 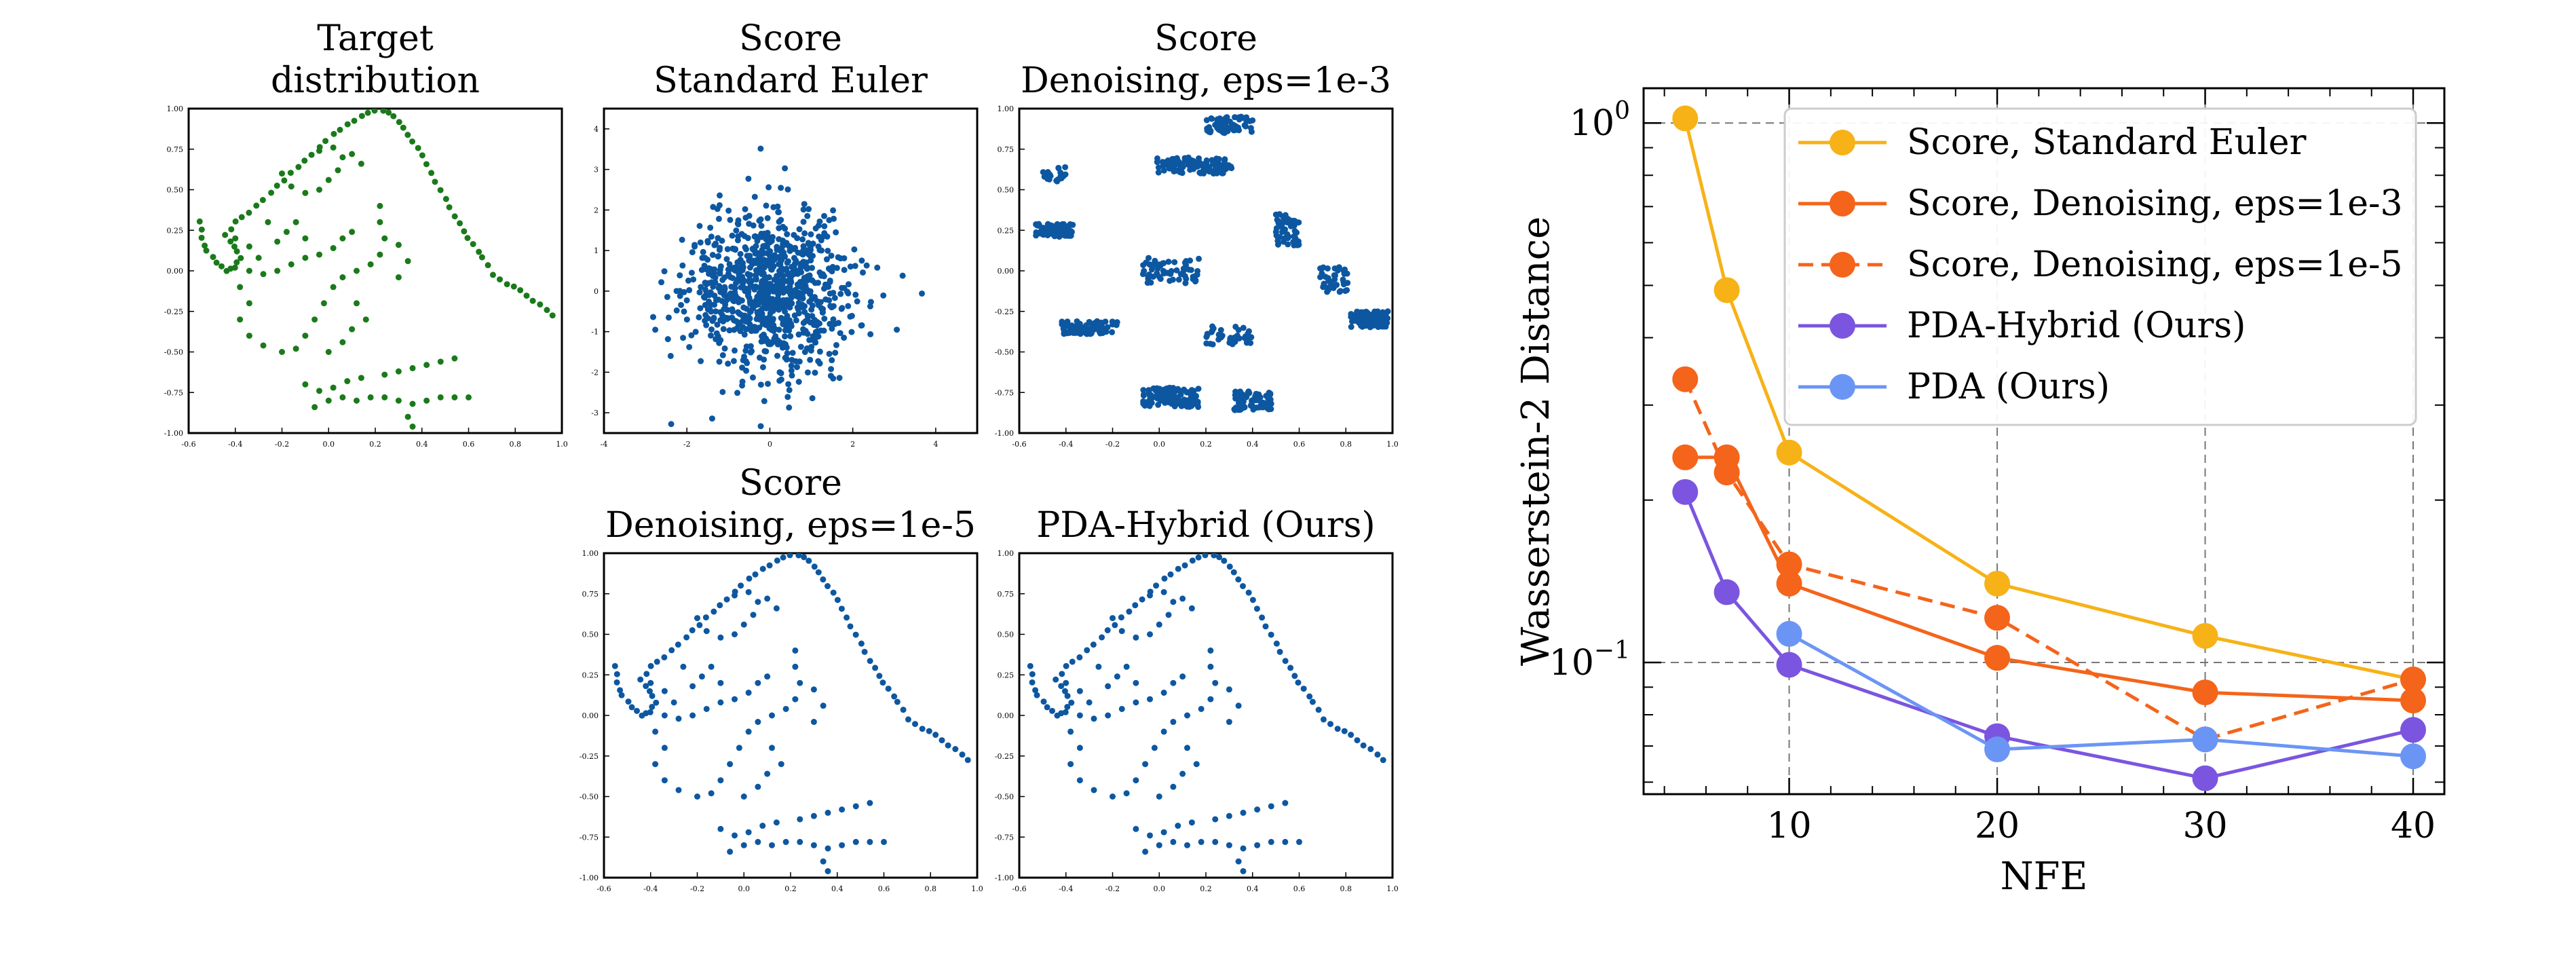 What do you see at coordinates (1954, 387) in the screenshot?
I see `legend-item: PDA (Ours)` at bounding box center [1954, 387].